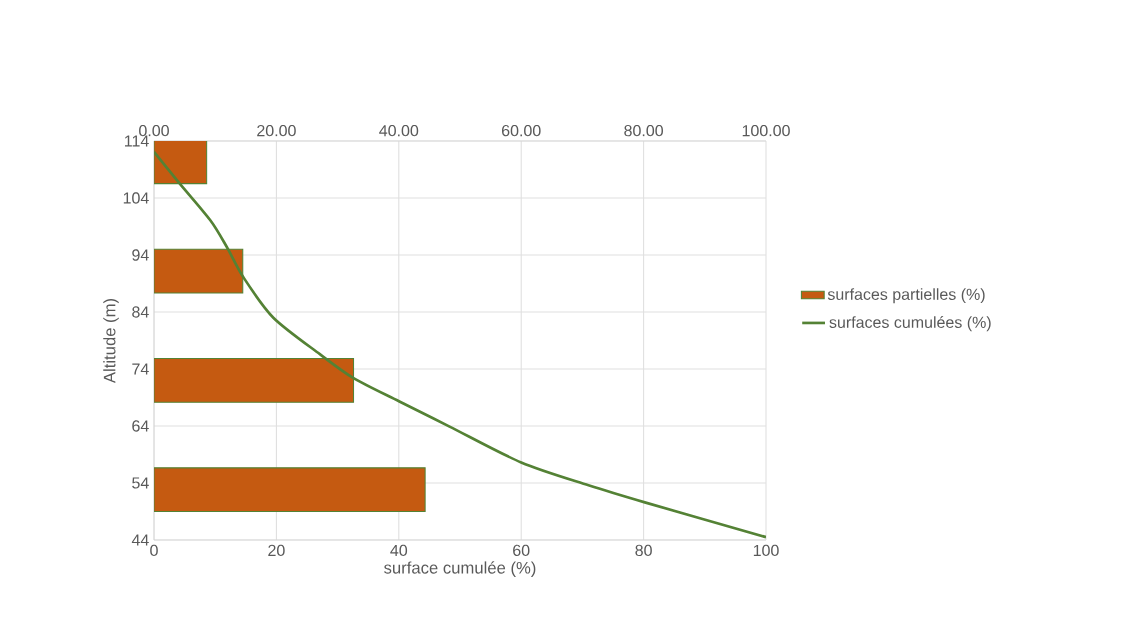  I want to click on x-tick-label: 60, so click(521, 550).